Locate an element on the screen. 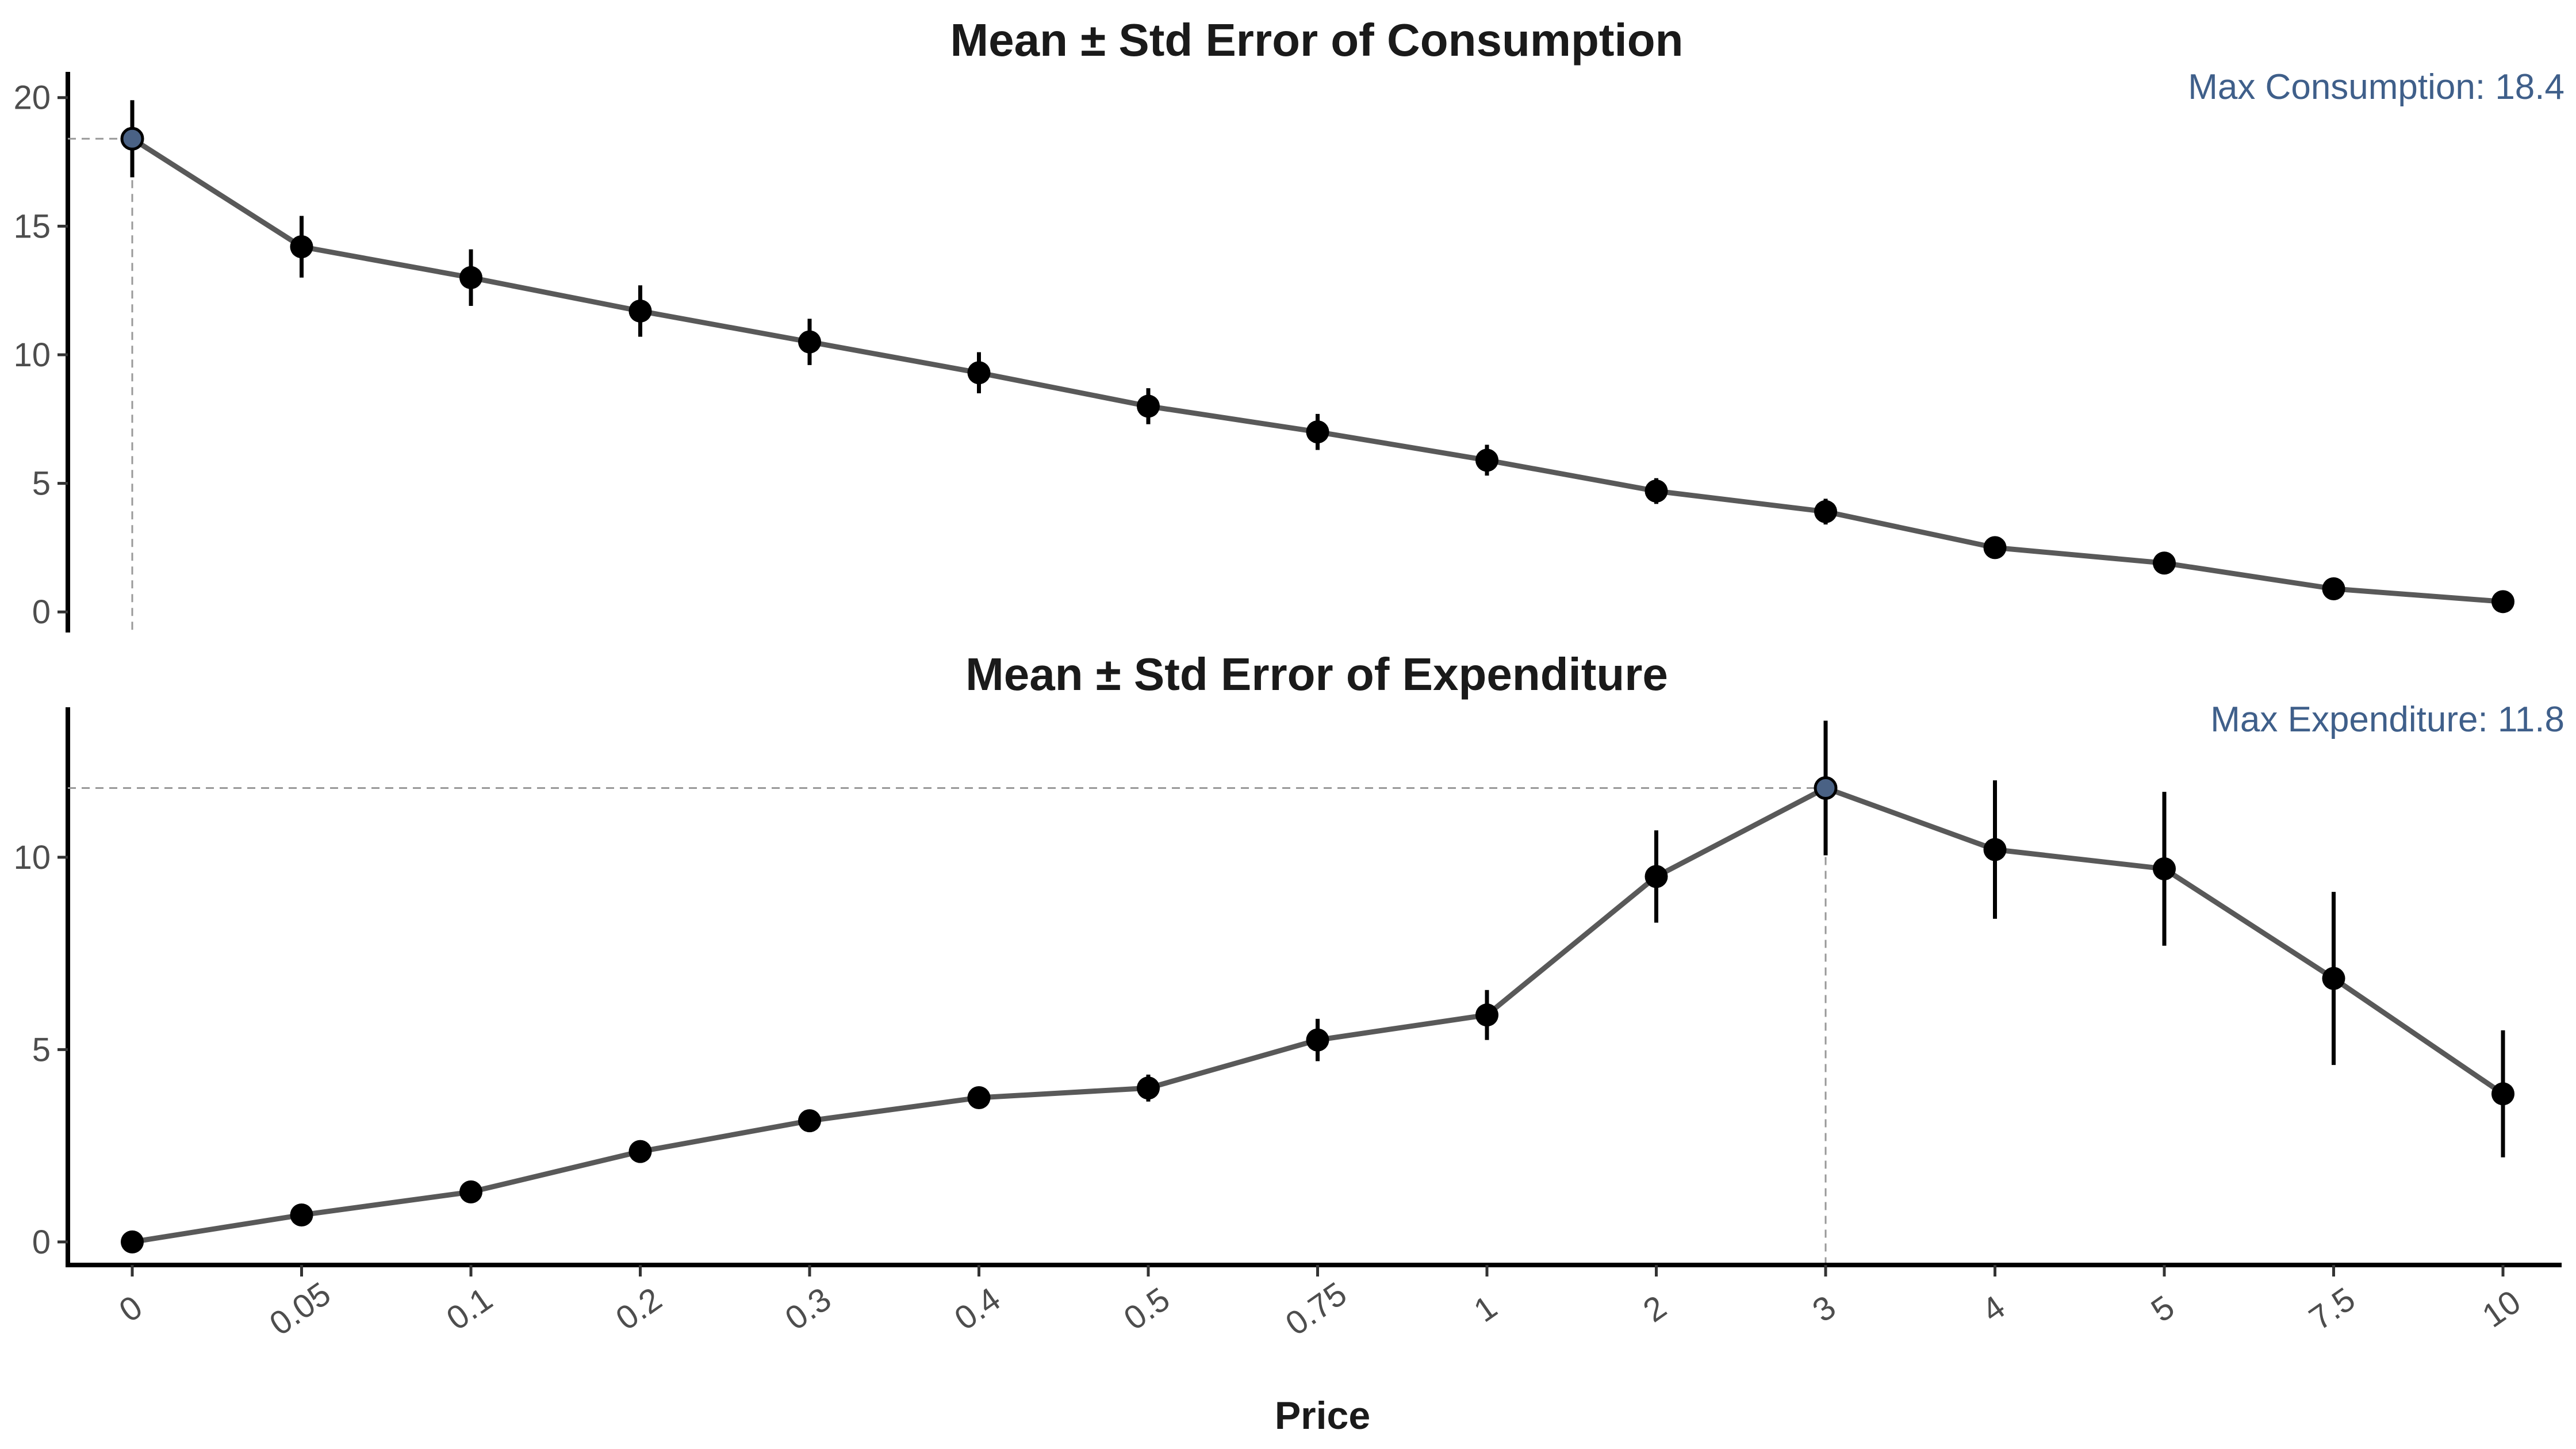 This screenshot has height=1449, width=2576. x-tick-label: 0.5 is located at coordinates (1146, 1309).